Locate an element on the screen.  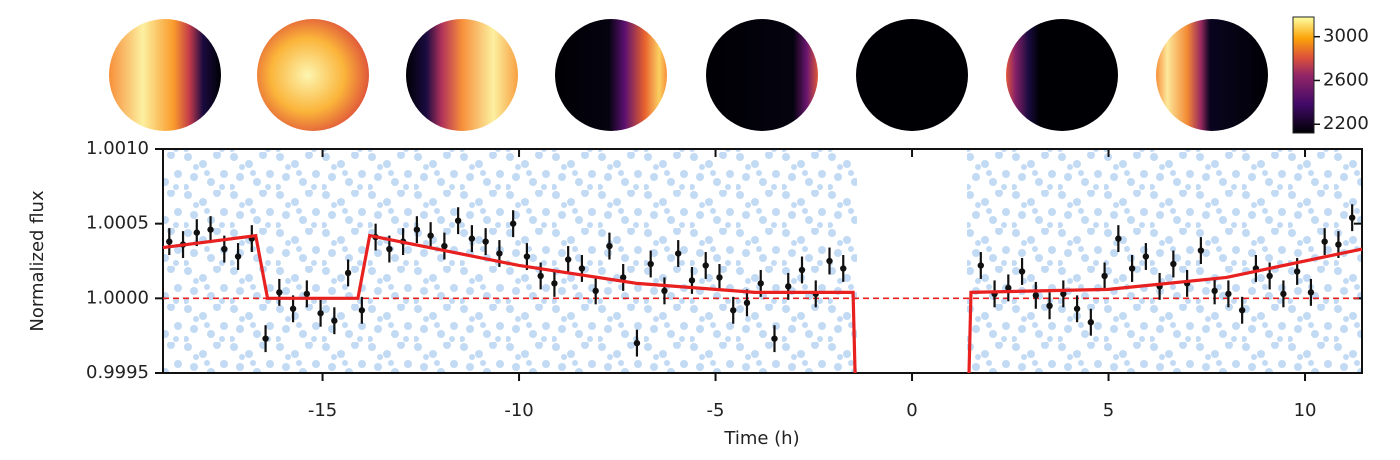
y-axis-label: Normalized flux is located at coordinates (37, 261).